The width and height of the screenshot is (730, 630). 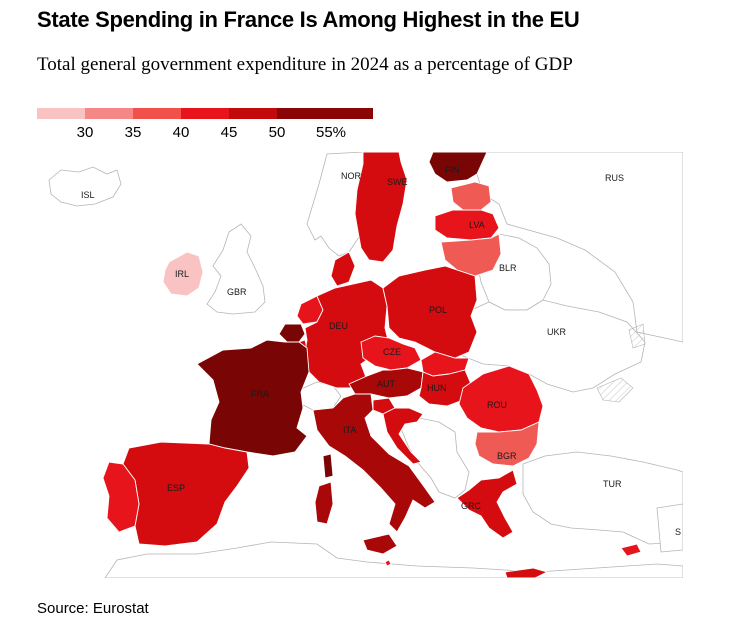 What do you see at coordinates (260, 394) in the screenshot?
I see `label-FRA: FRA` at bounding box center [260, 394].